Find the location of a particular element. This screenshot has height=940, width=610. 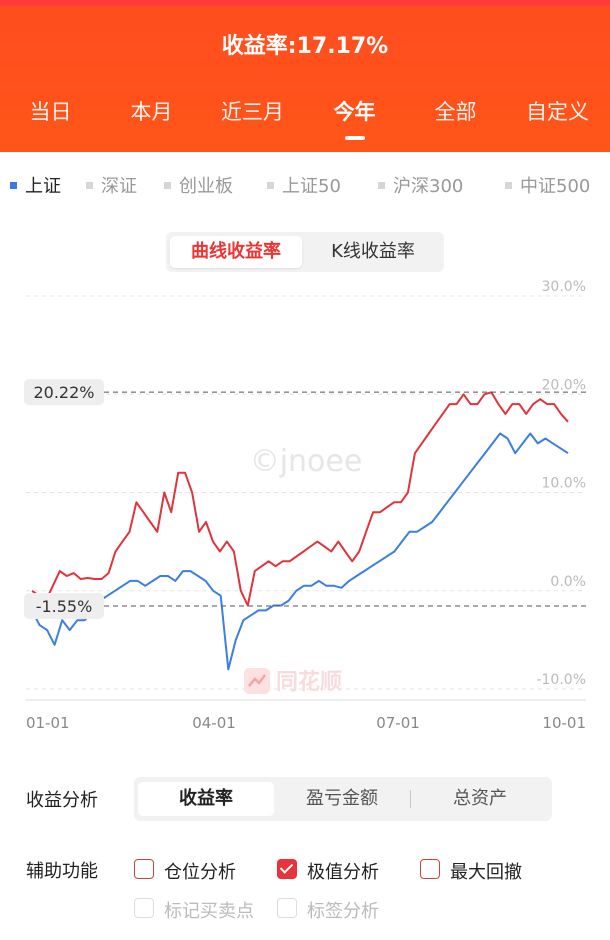

brand-text: 同花顺 is located at coordinates (309, 682).